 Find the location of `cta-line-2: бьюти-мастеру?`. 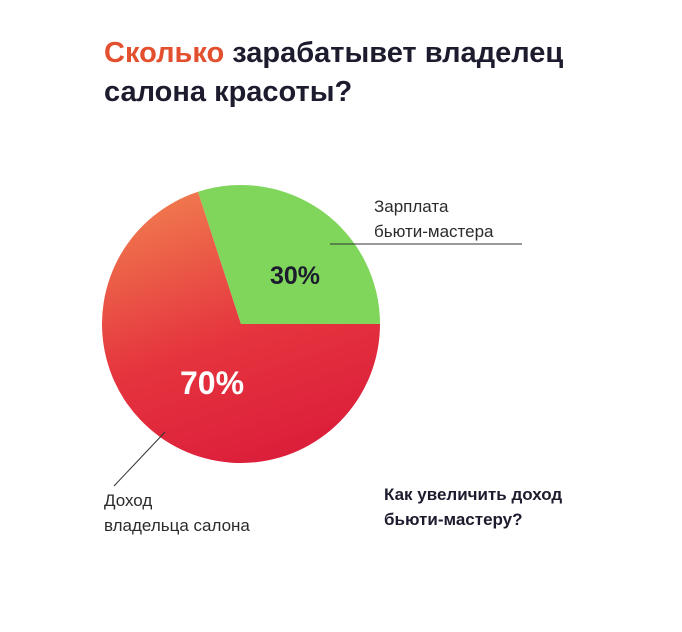

cta-line-2: бьюти-мастеру? is located at coordinates (453, 519).